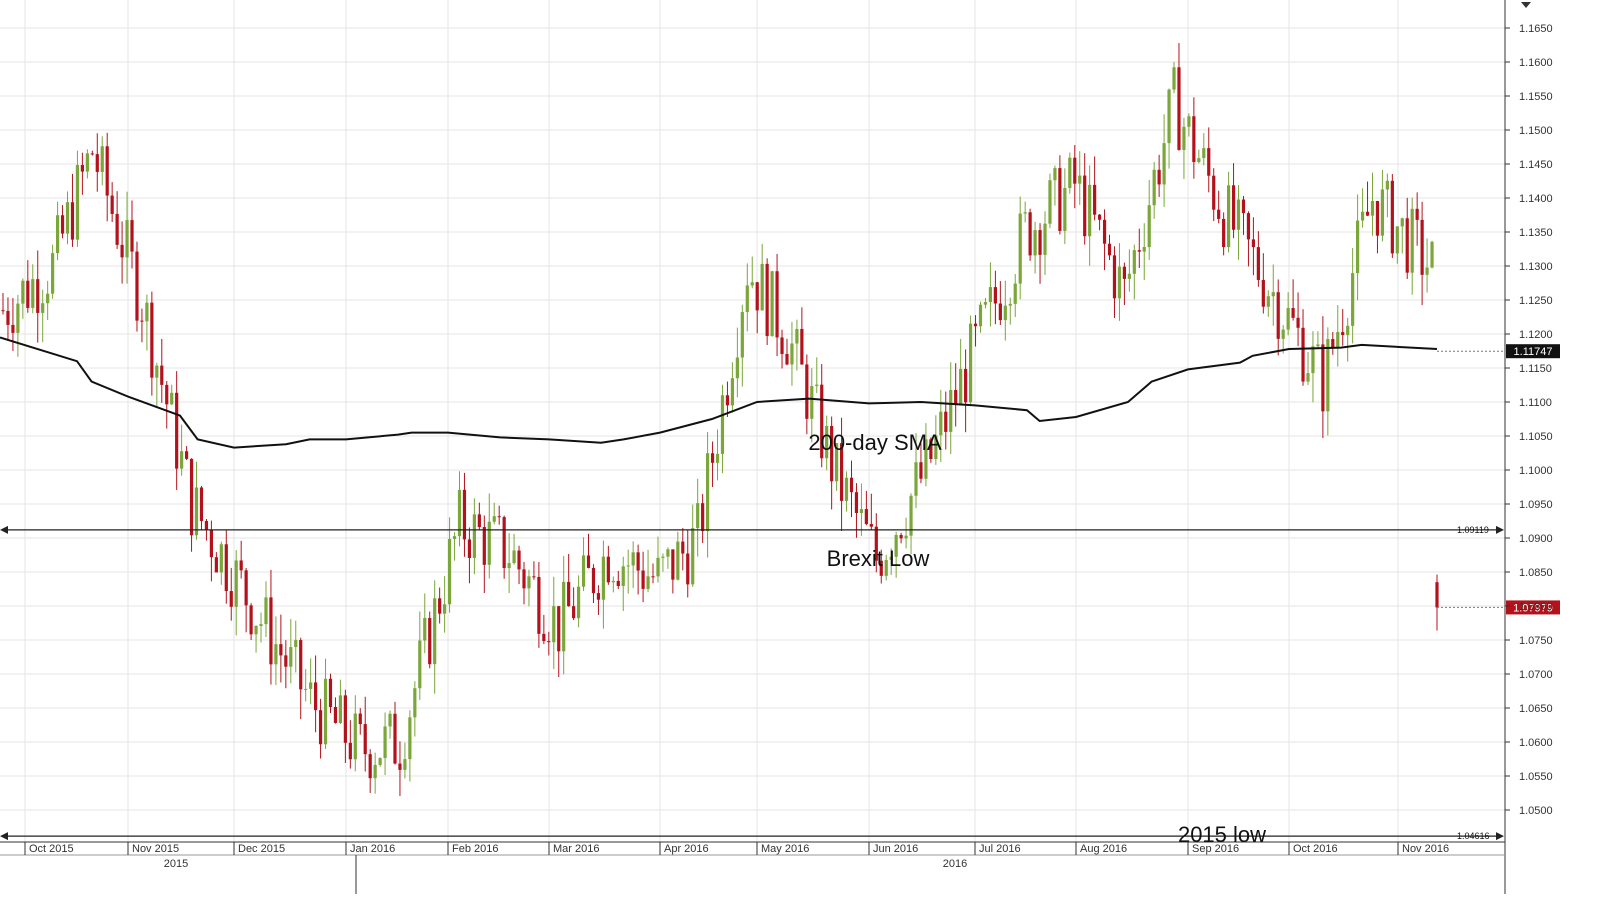 This screenshot has height=899, width=1617. What do you see at coordinates (785, 849) in the screenshot?
I see `x-month-label: May 2016` at bounding box center [785, 849].